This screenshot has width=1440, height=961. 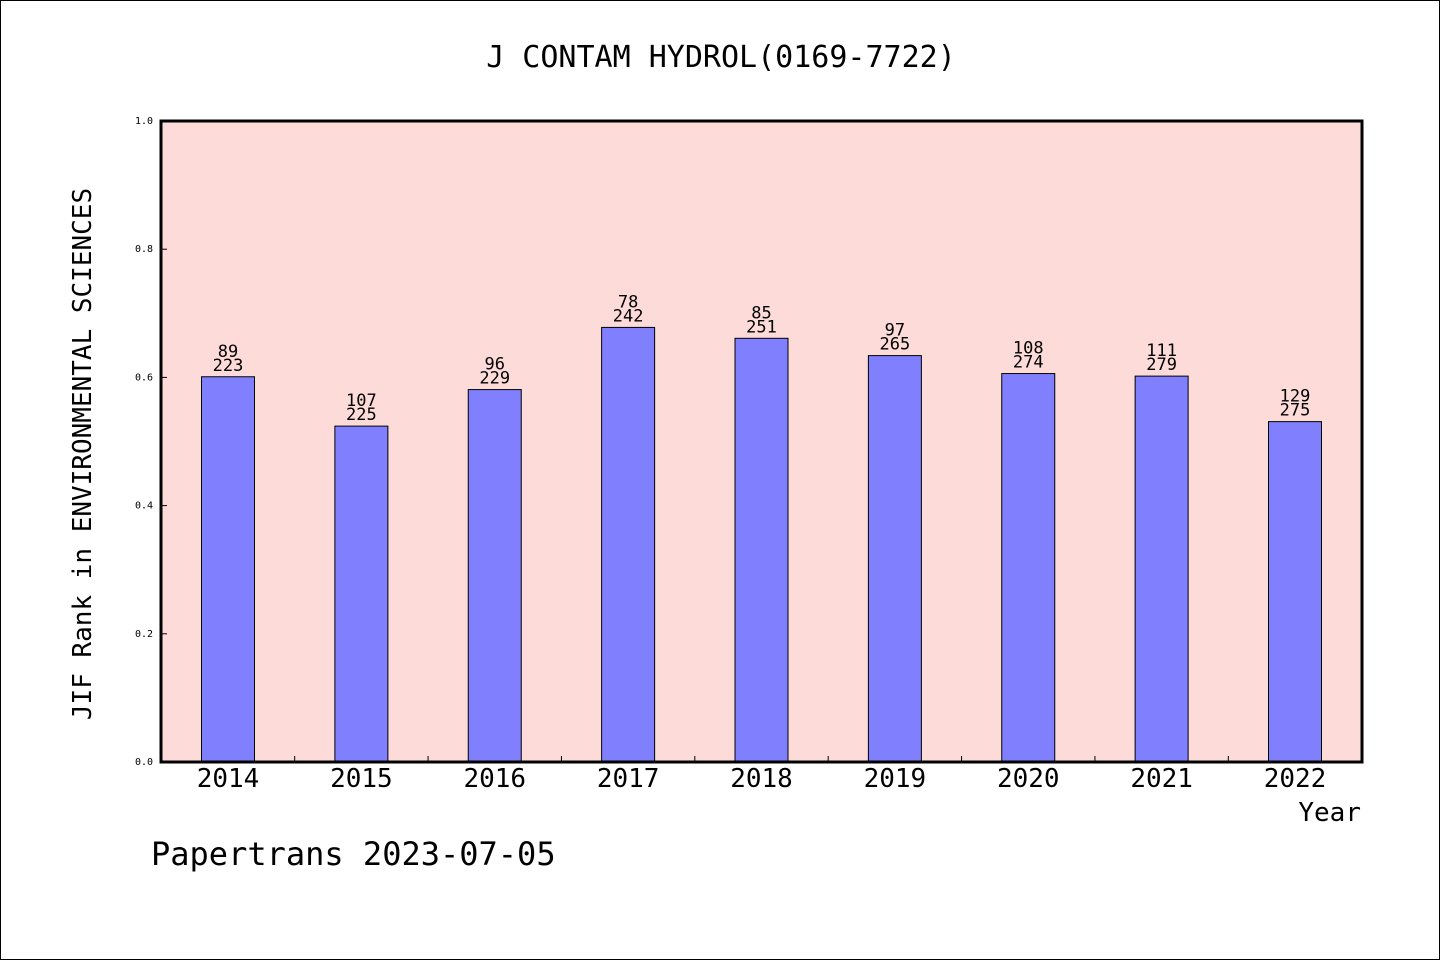 What do you see at coordinates (761, 327) in the screenshot?
I see `data-label-total: 251` at bounding box center [761, 327].